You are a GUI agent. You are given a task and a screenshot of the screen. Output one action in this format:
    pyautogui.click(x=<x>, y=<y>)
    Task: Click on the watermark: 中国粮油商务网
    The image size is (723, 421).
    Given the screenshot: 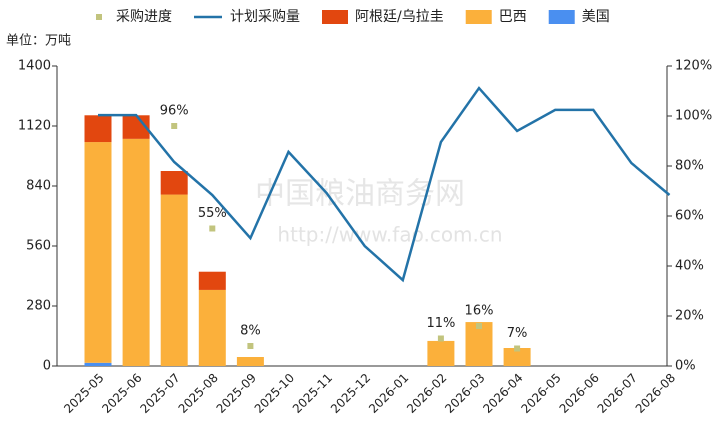 What is the action you would take?
    pyautogui.click(x=360, y=194)
    